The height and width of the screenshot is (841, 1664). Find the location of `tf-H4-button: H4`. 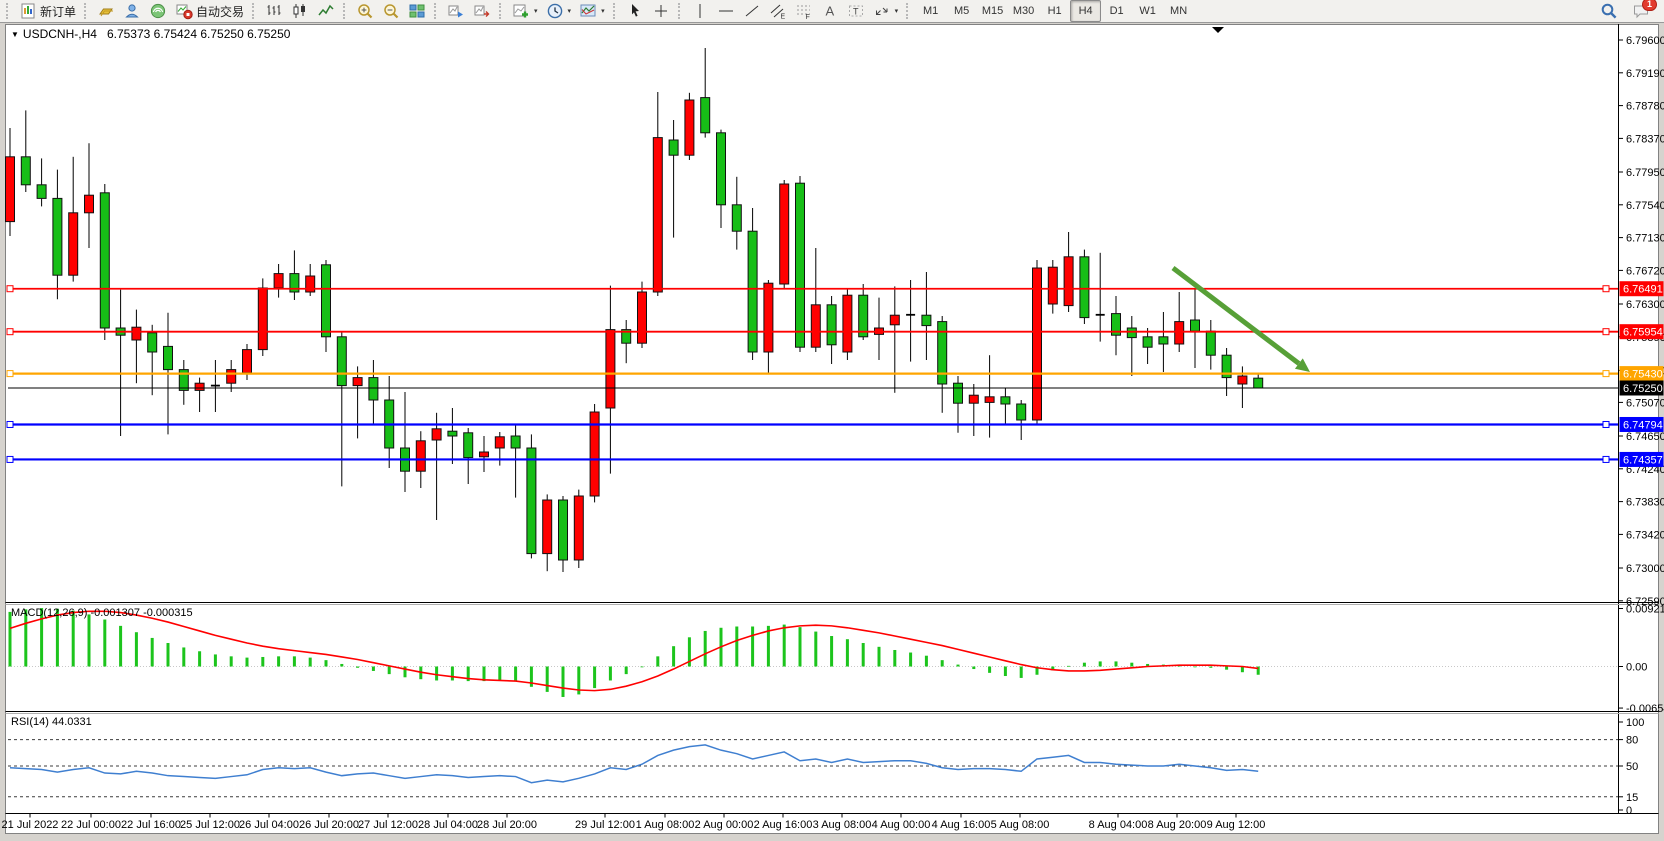

tf-H4-button: H4 is located at coordinates (1086, 11).